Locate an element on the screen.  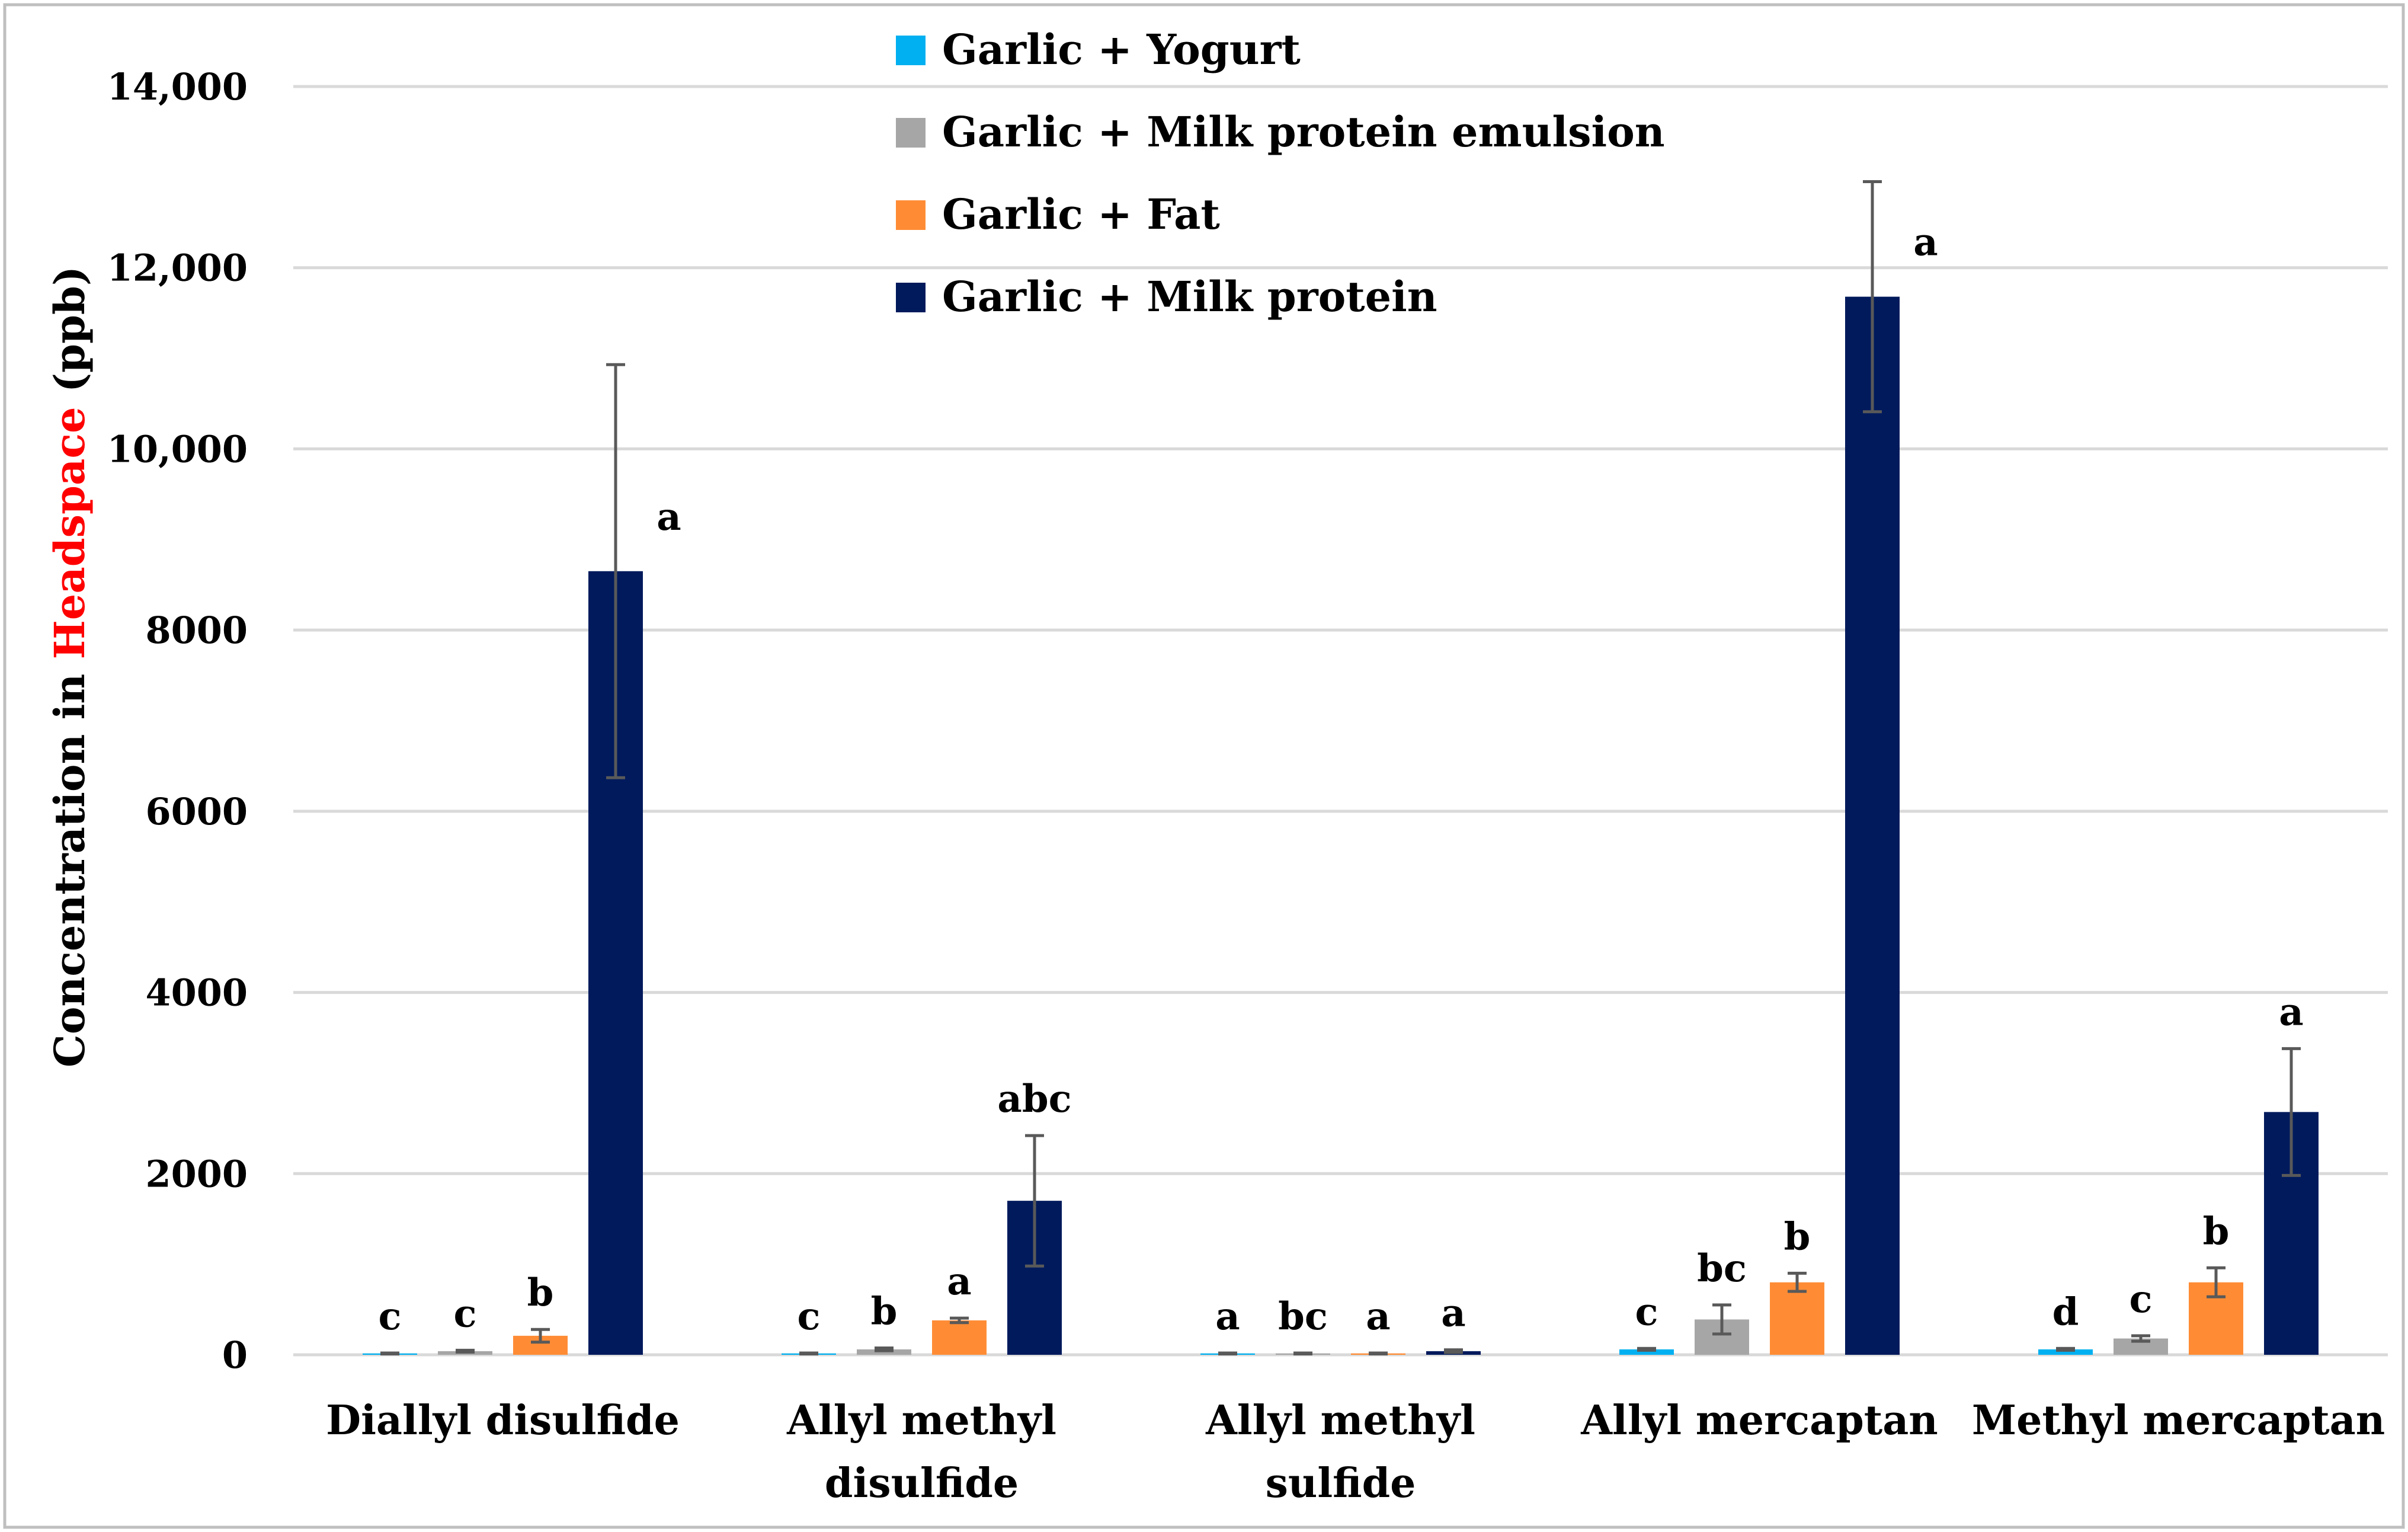
legend-item: Garlic + Milk protein is located at coordinates (1166, 296).